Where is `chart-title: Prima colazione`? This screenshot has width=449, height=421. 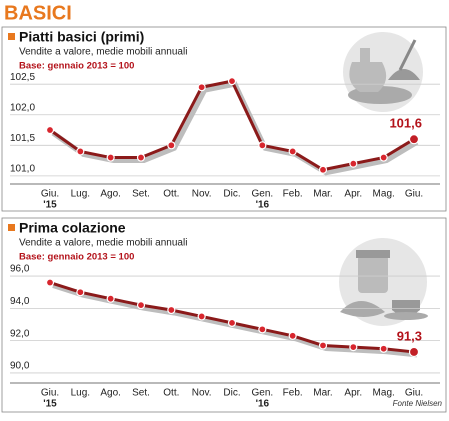 chart-title: Prima colazione is located at coordinates (72, 228).